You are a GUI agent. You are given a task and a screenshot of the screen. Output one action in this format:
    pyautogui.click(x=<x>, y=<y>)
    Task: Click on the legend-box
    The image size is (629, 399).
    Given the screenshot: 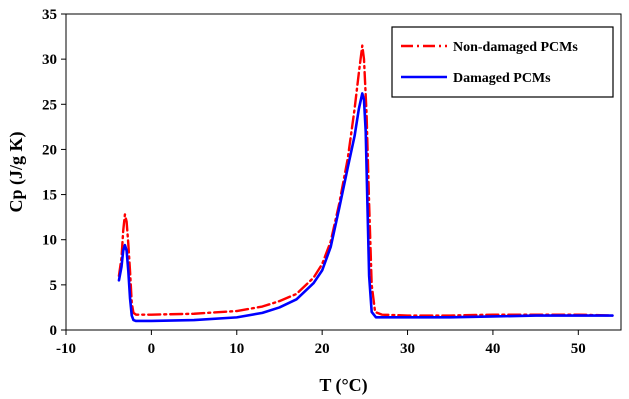 What is the action you would take?
    pyautogui.click(x=502, y=62)
    